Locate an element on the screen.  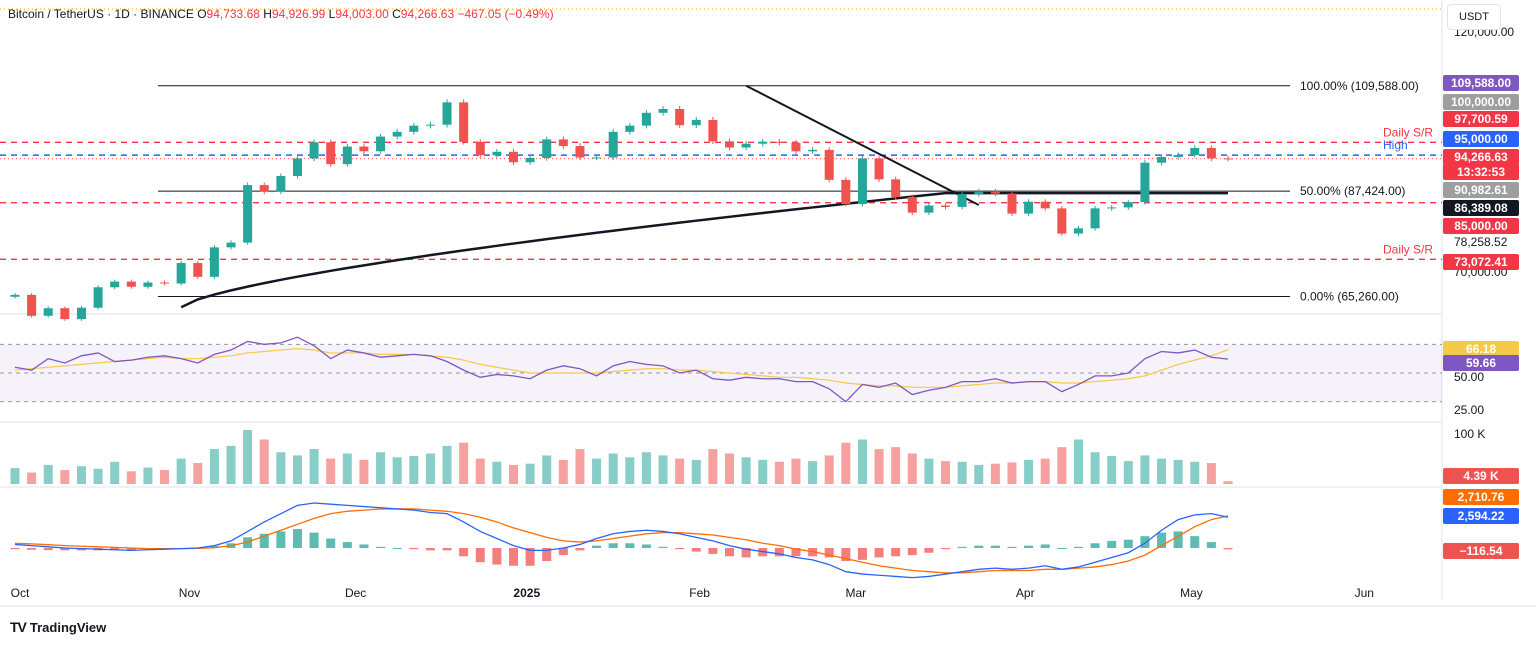
tradingview-icon: TV is located at coordinates (18, 627).